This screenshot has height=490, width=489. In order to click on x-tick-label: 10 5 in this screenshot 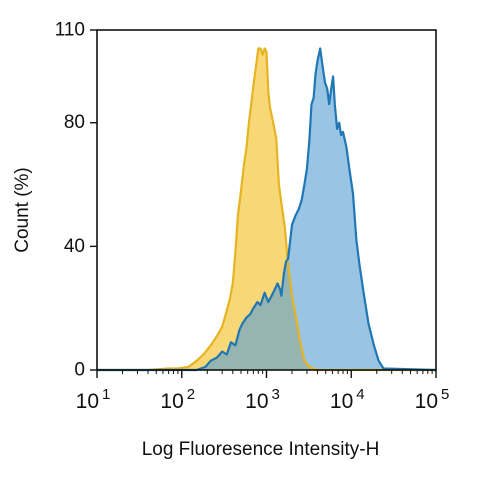, I will do `click(432, 399)`.